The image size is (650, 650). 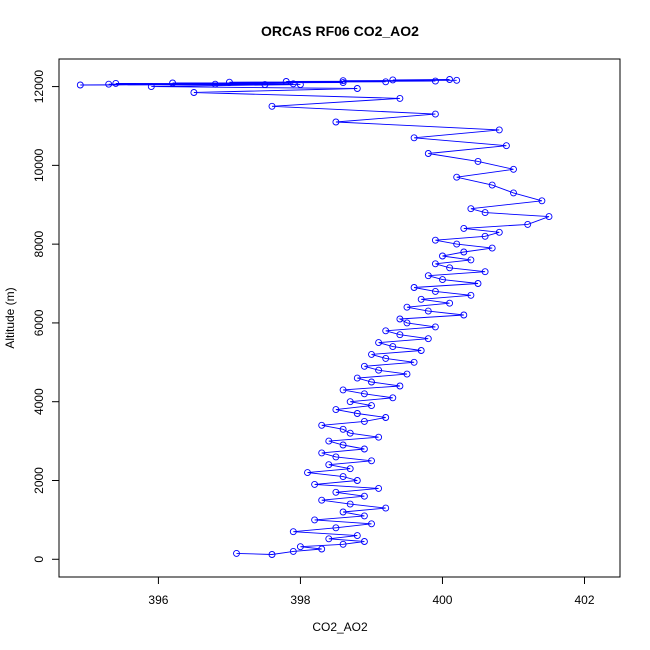 I want to click on x-axis-label: CO2_AO2, so click(x=340, y=627).